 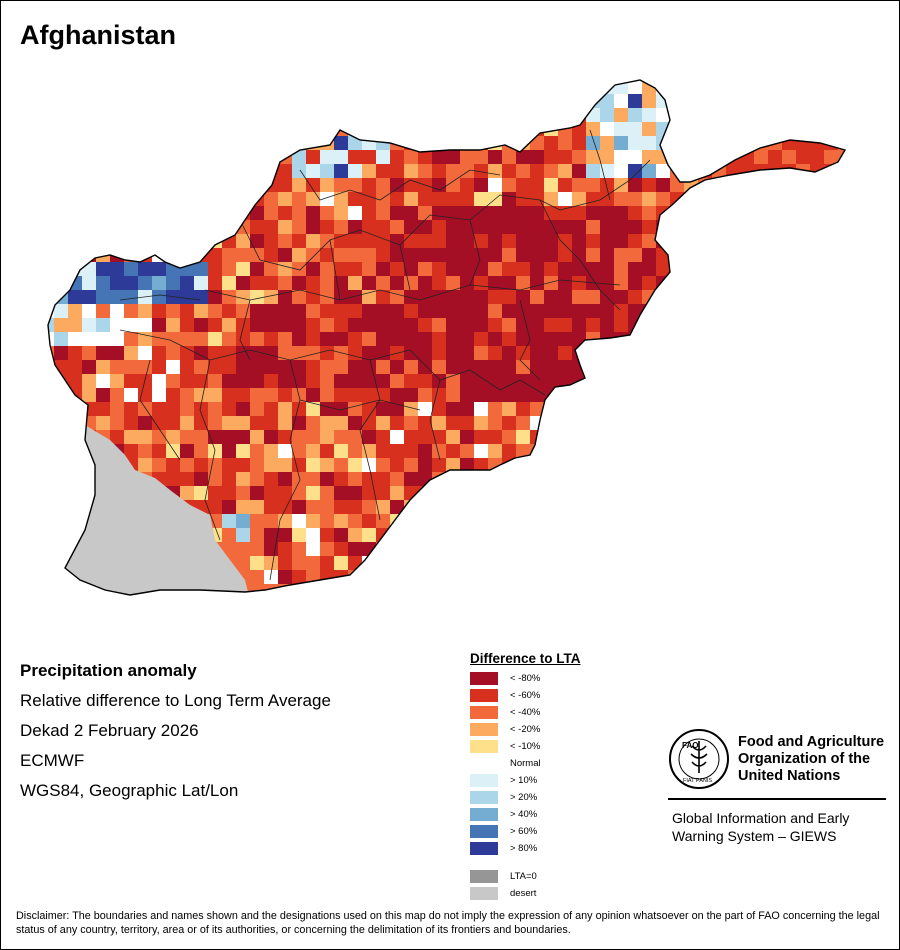 What do you see at coordinates (524, 848) in the screenshot?
I see `legend-label: > 80%` at bounding box center [524, 848].